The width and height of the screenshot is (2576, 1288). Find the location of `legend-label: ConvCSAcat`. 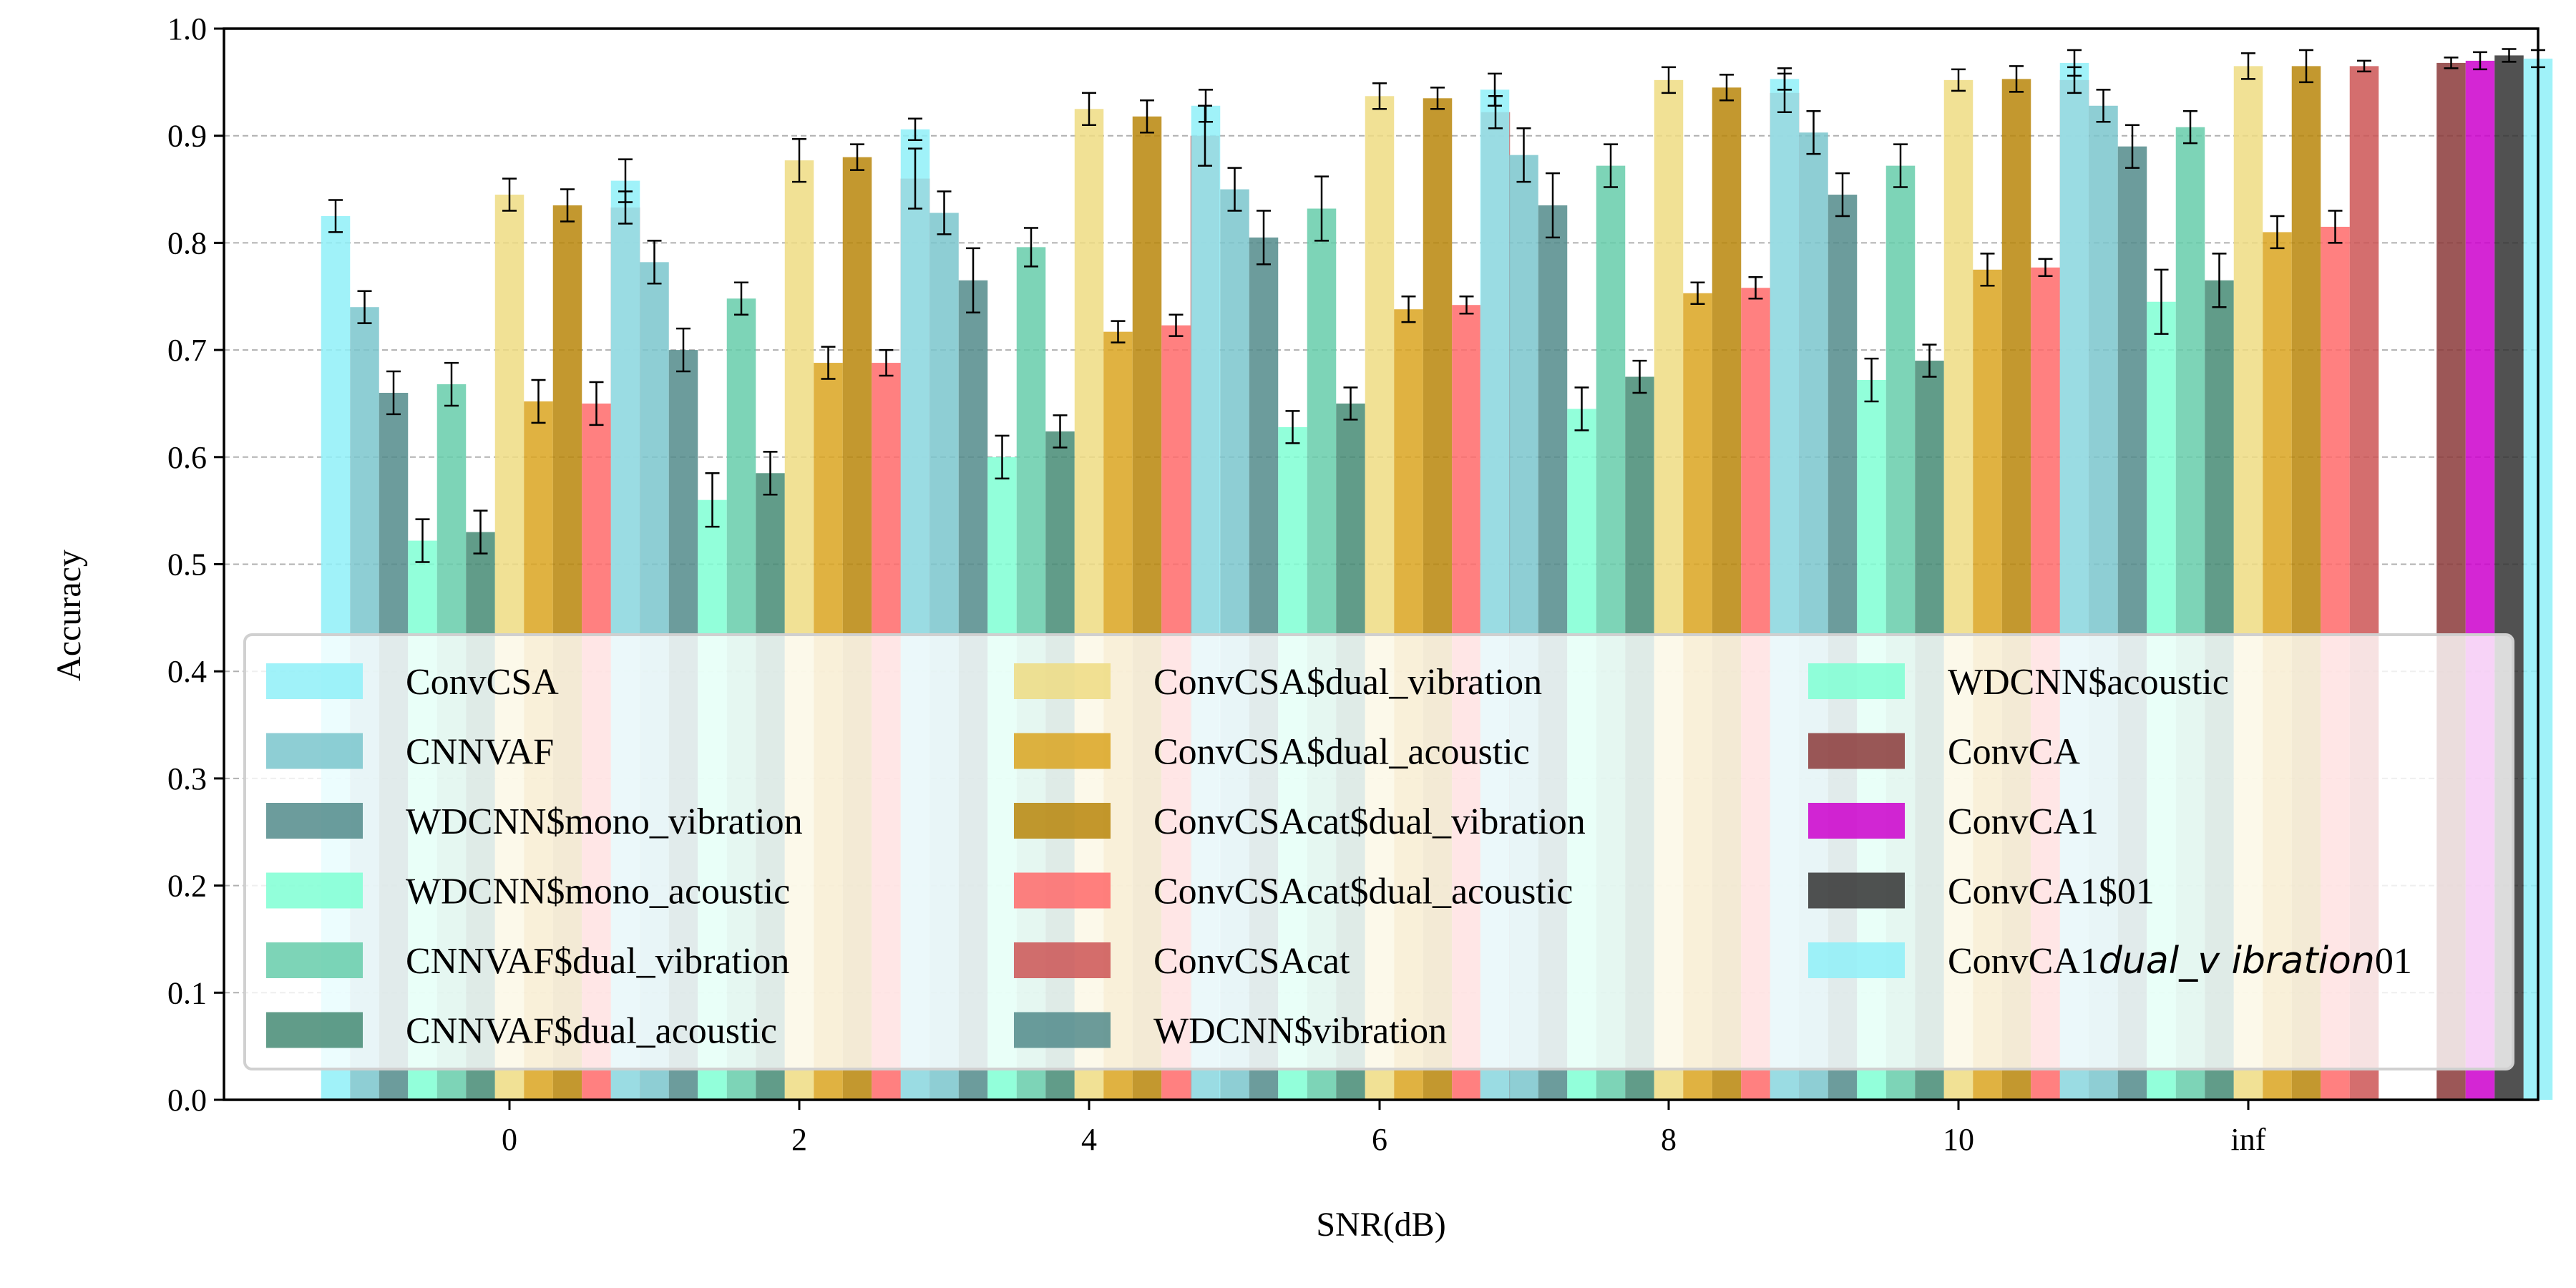

legend-label: ConvCSAcat is located at coordinates (1251, 961).